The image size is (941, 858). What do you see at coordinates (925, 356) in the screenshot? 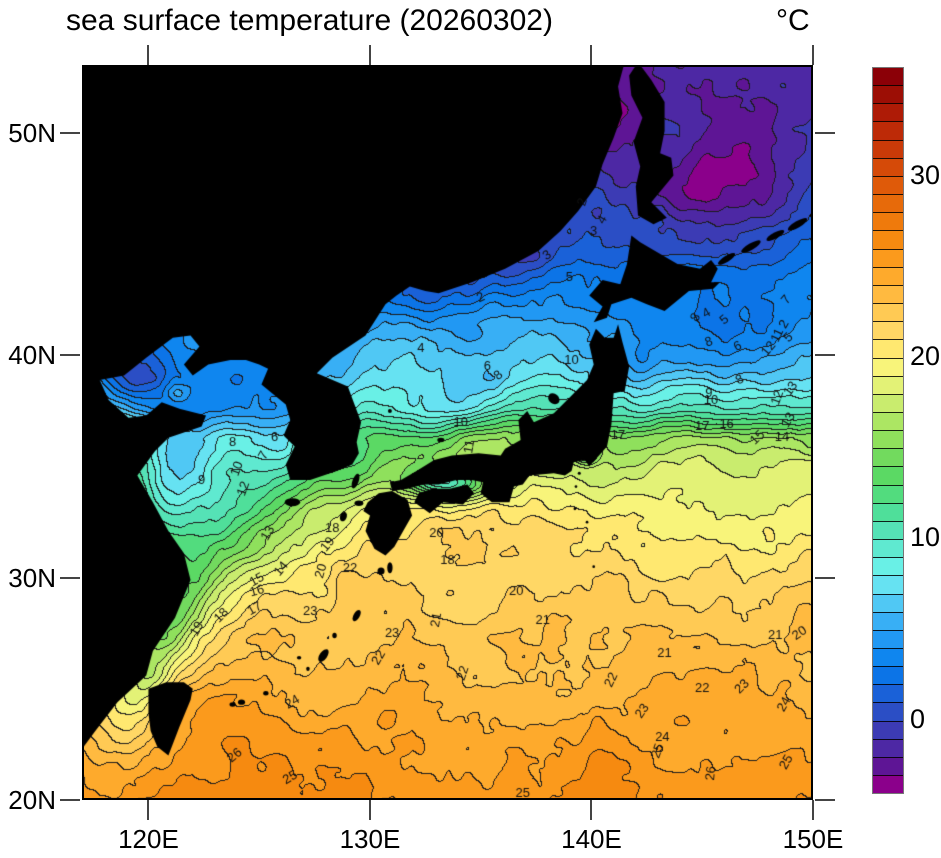
I see `colorbar-label-20: 20` at bounding box center [925, 356].